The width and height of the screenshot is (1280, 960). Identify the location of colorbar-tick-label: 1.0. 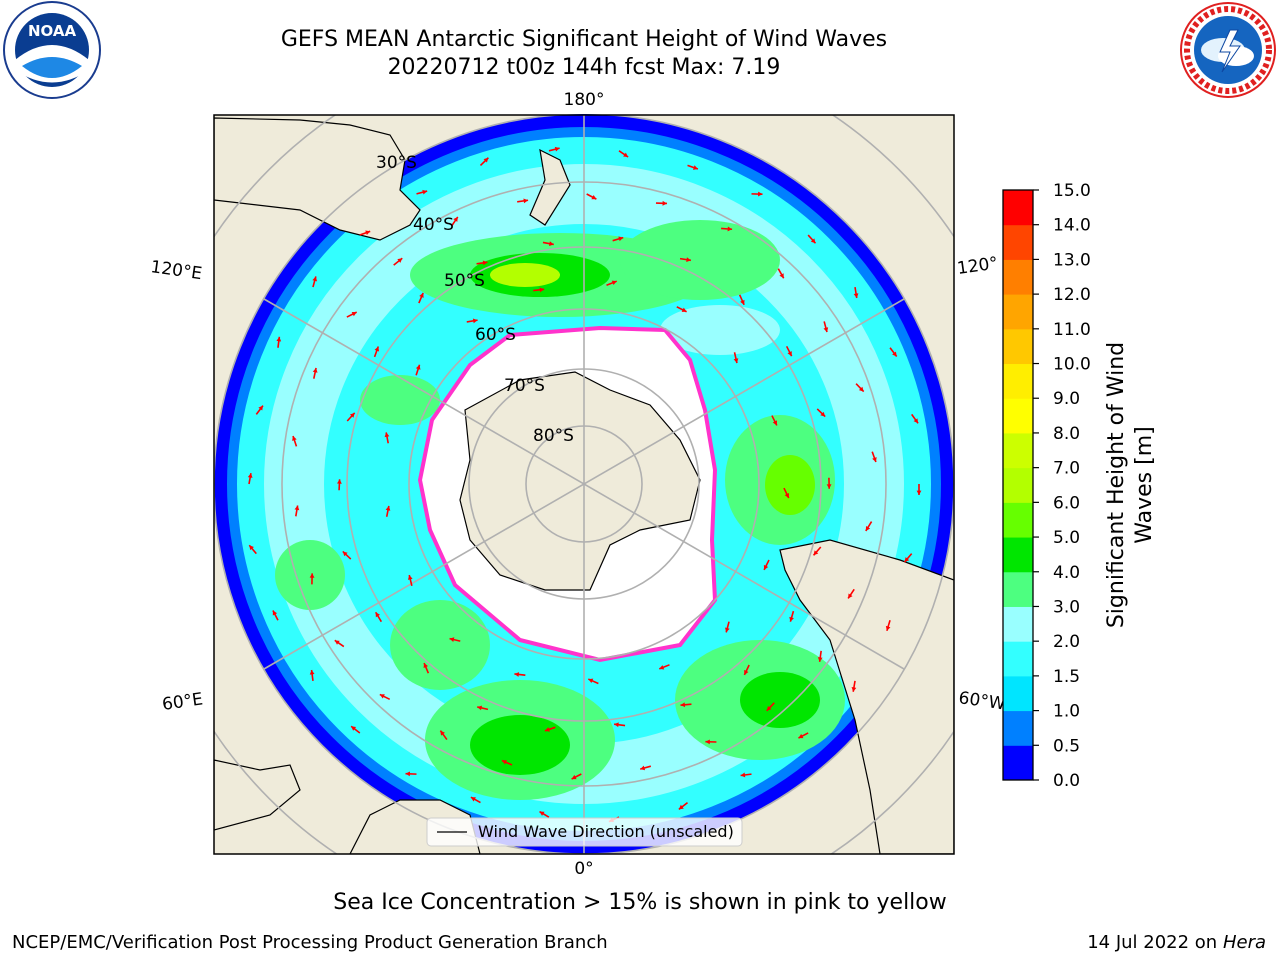
(1066, 712).